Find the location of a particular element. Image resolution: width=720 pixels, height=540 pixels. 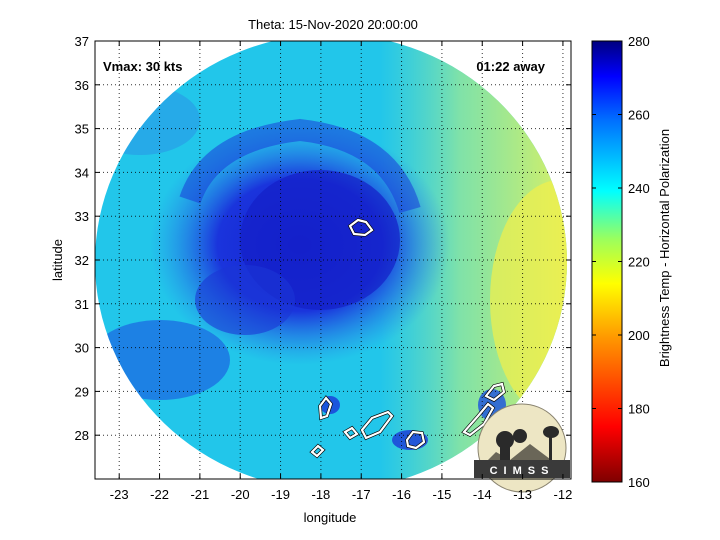

logo-text: CIMSS is located at coordinates (522, 471).